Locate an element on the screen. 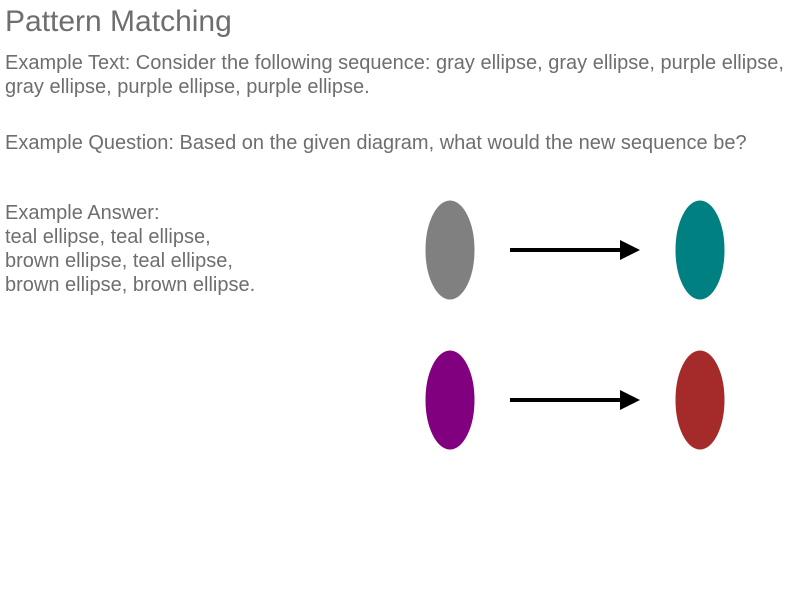 Image resolution: width=800 pixels, height=600 pixels. source-ellipse-gray is located at coordinates (450, 250).